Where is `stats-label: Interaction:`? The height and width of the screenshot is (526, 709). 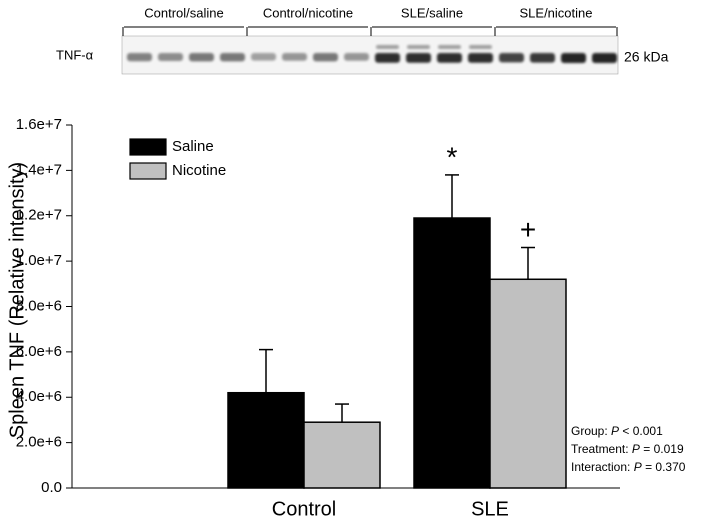
stats-label: Interaction: is located at coordinates (600, 467).